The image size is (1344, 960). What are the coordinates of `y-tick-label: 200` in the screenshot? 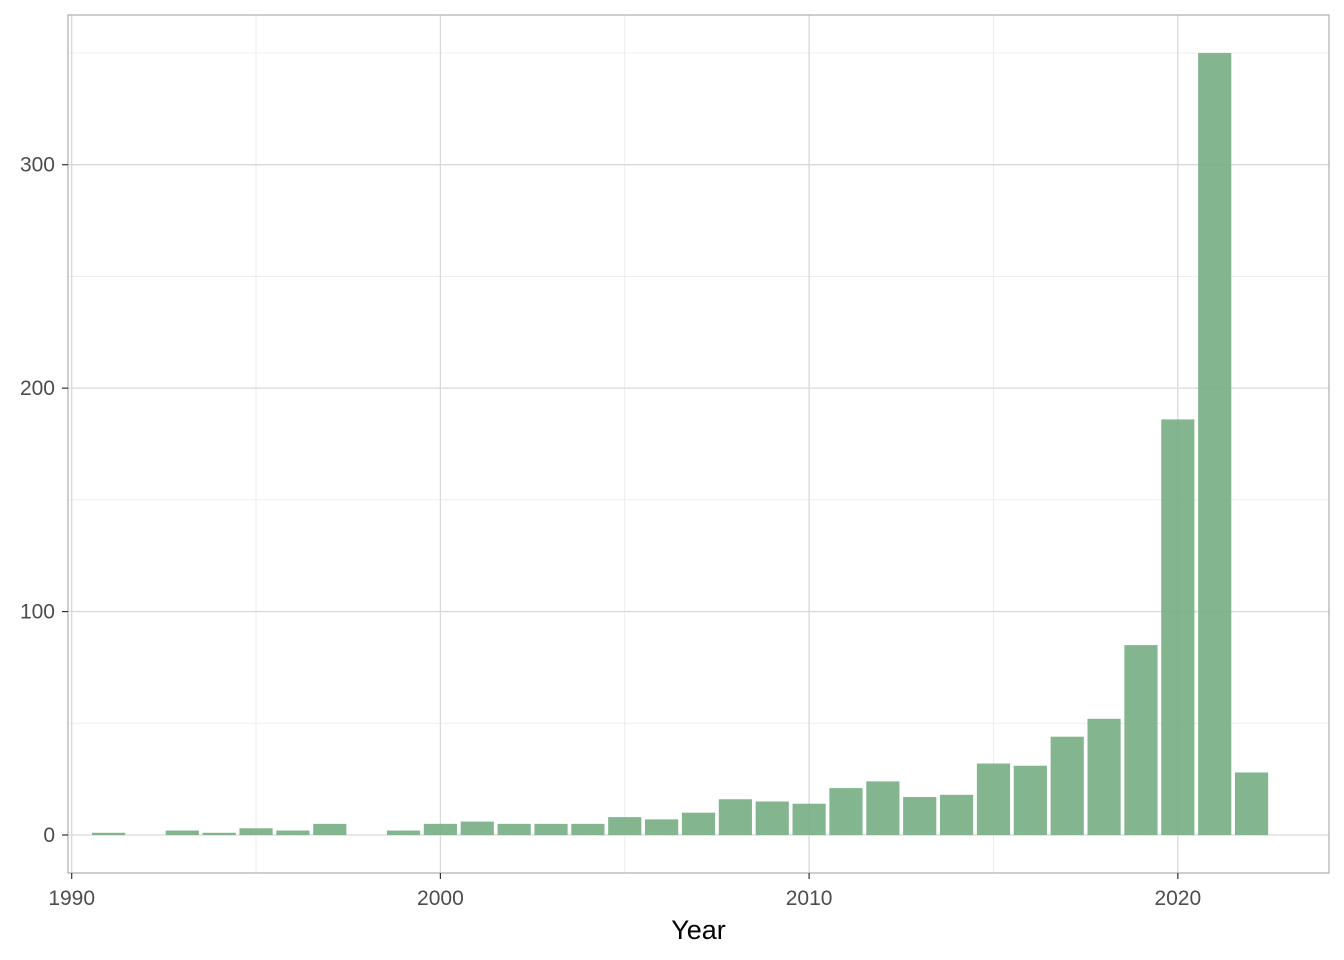 It's located at (37, 388).